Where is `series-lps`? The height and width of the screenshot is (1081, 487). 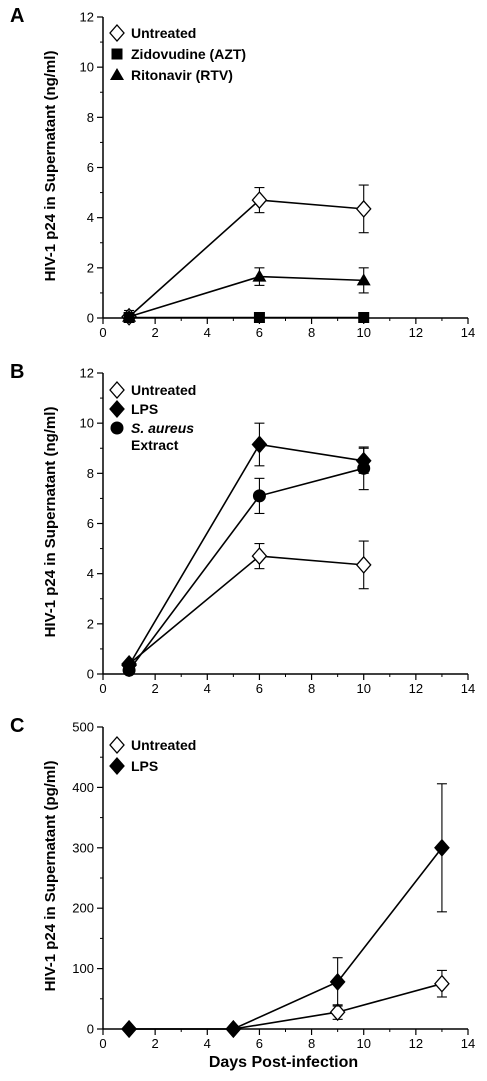
series-lps is located at coordinates (246, 548).